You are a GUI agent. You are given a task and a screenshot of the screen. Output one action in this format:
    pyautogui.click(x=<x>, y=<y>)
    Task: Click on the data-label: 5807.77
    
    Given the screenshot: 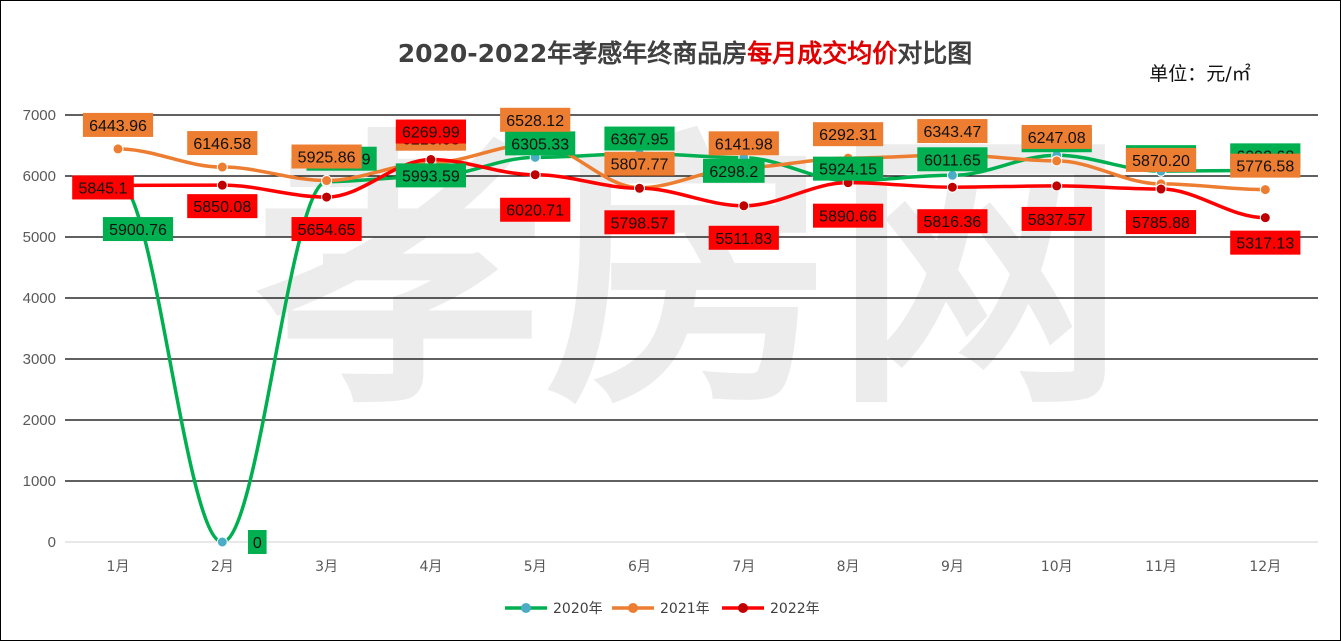 What is the action you would take?
    pyautogui.click(x=639, y=163)
    